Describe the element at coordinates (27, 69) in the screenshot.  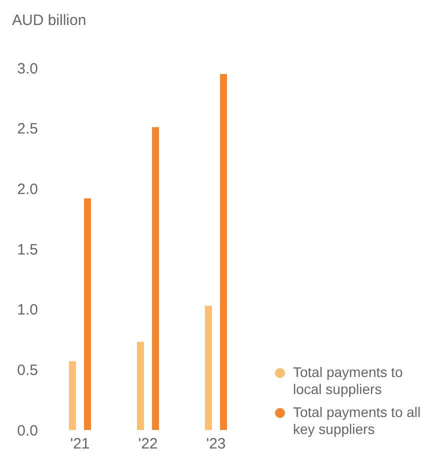
I see `y-tick-label: 3.0` at that location.